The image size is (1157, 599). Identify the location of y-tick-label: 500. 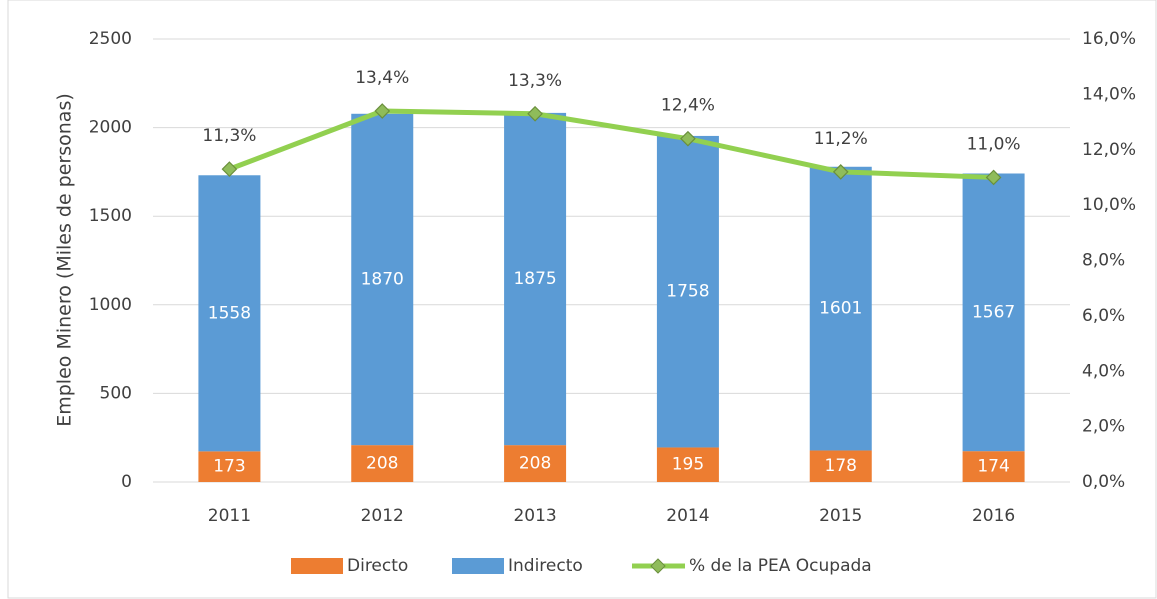
(116, 393).